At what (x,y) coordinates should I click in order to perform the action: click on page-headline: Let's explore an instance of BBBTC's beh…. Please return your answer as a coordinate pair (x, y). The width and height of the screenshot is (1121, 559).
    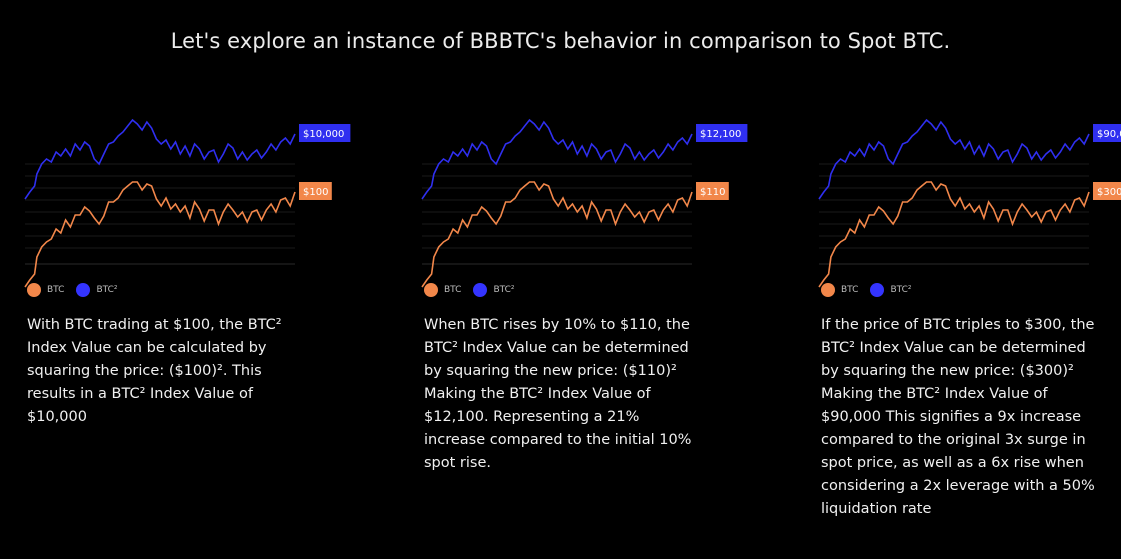
    Looking at the image, I should click on (560, 41).